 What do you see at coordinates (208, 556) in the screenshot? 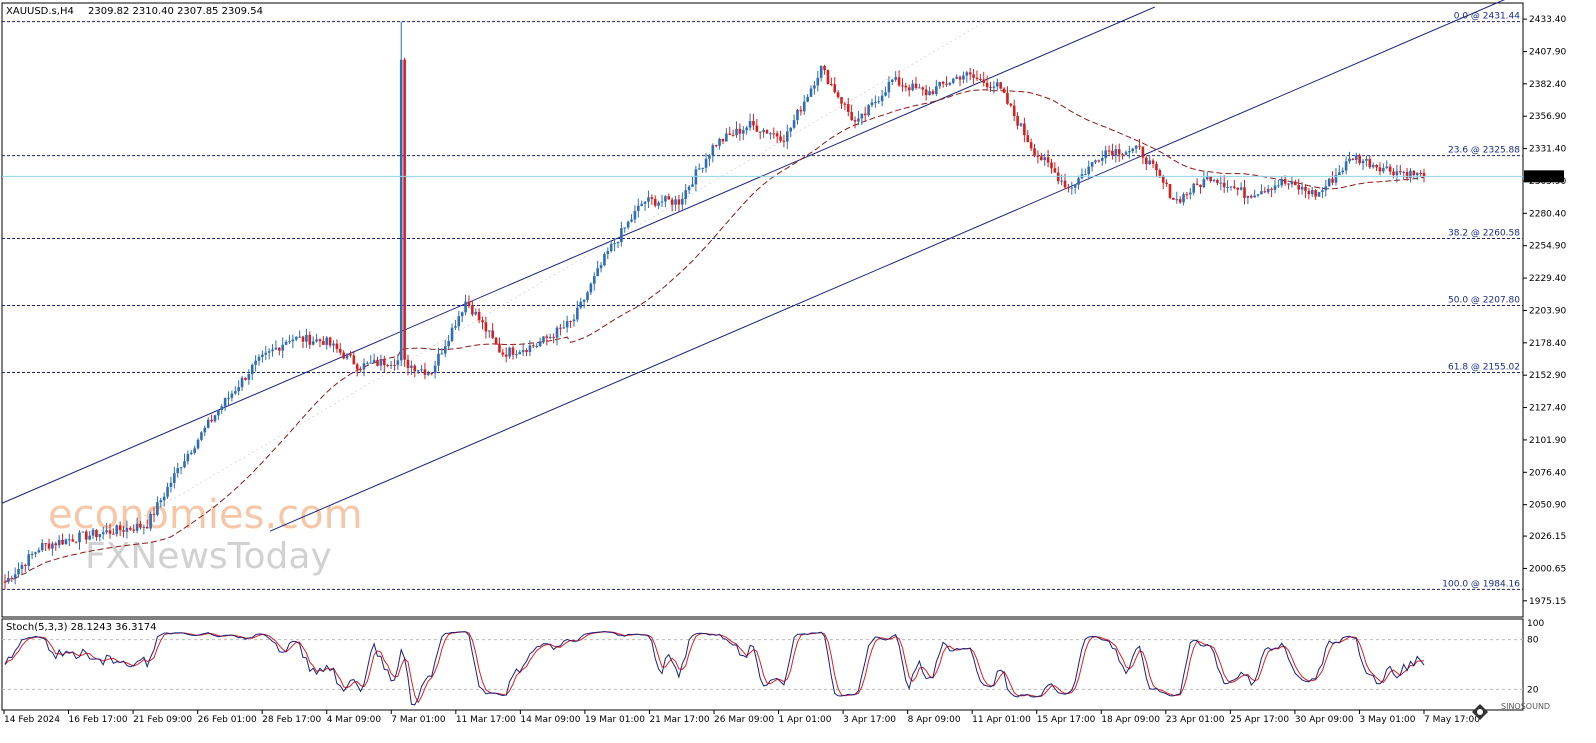
I see `watermark-sub: FXNewsToday` at bounding box center [208, 556].